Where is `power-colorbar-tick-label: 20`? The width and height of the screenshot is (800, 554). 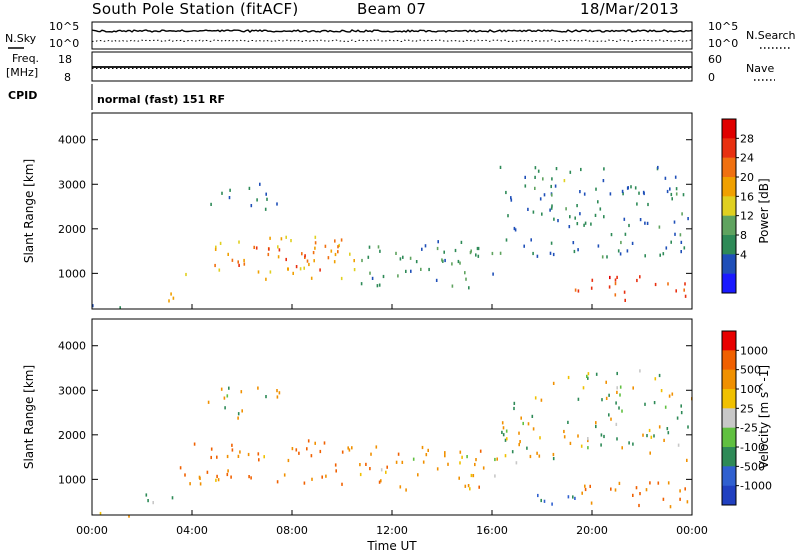
power-colorbar-tick-label: 20 is located at coordinates (747, 177).